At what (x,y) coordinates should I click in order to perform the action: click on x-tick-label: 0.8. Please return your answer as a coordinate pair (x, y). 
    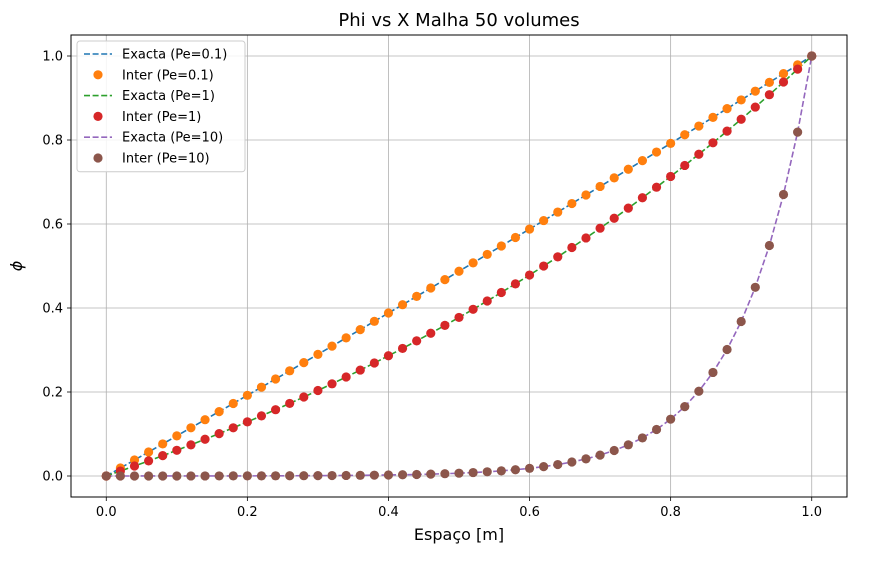
    Looking at the image, I should click on (670, 512).